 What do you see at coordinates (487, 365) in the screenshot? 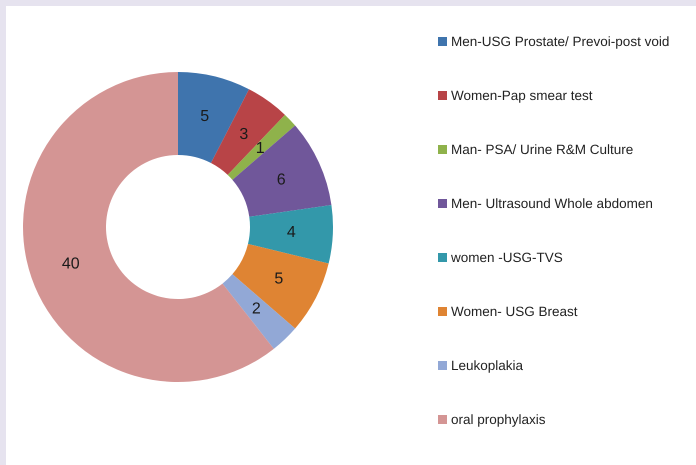
I see `legend-label: Leukoplakia` at bounding box center [487, 365].